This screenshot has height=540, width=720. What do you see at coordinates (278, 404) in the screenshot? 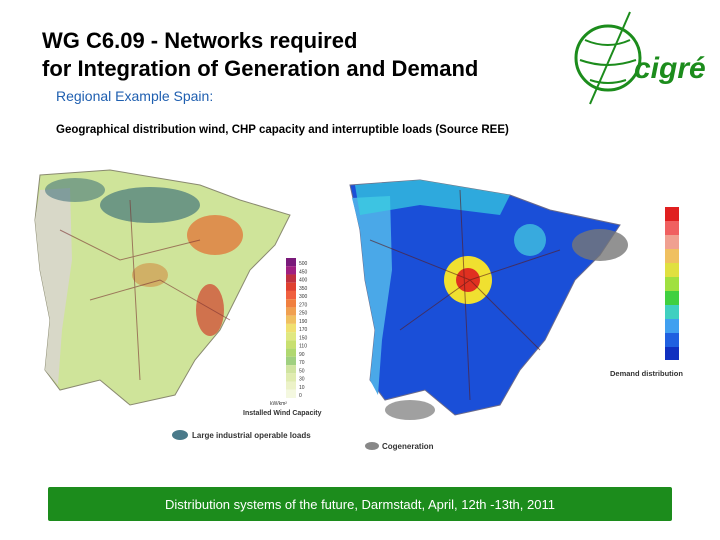
I see `legend-unit: kW/km²` at bounding box center [278, 404].